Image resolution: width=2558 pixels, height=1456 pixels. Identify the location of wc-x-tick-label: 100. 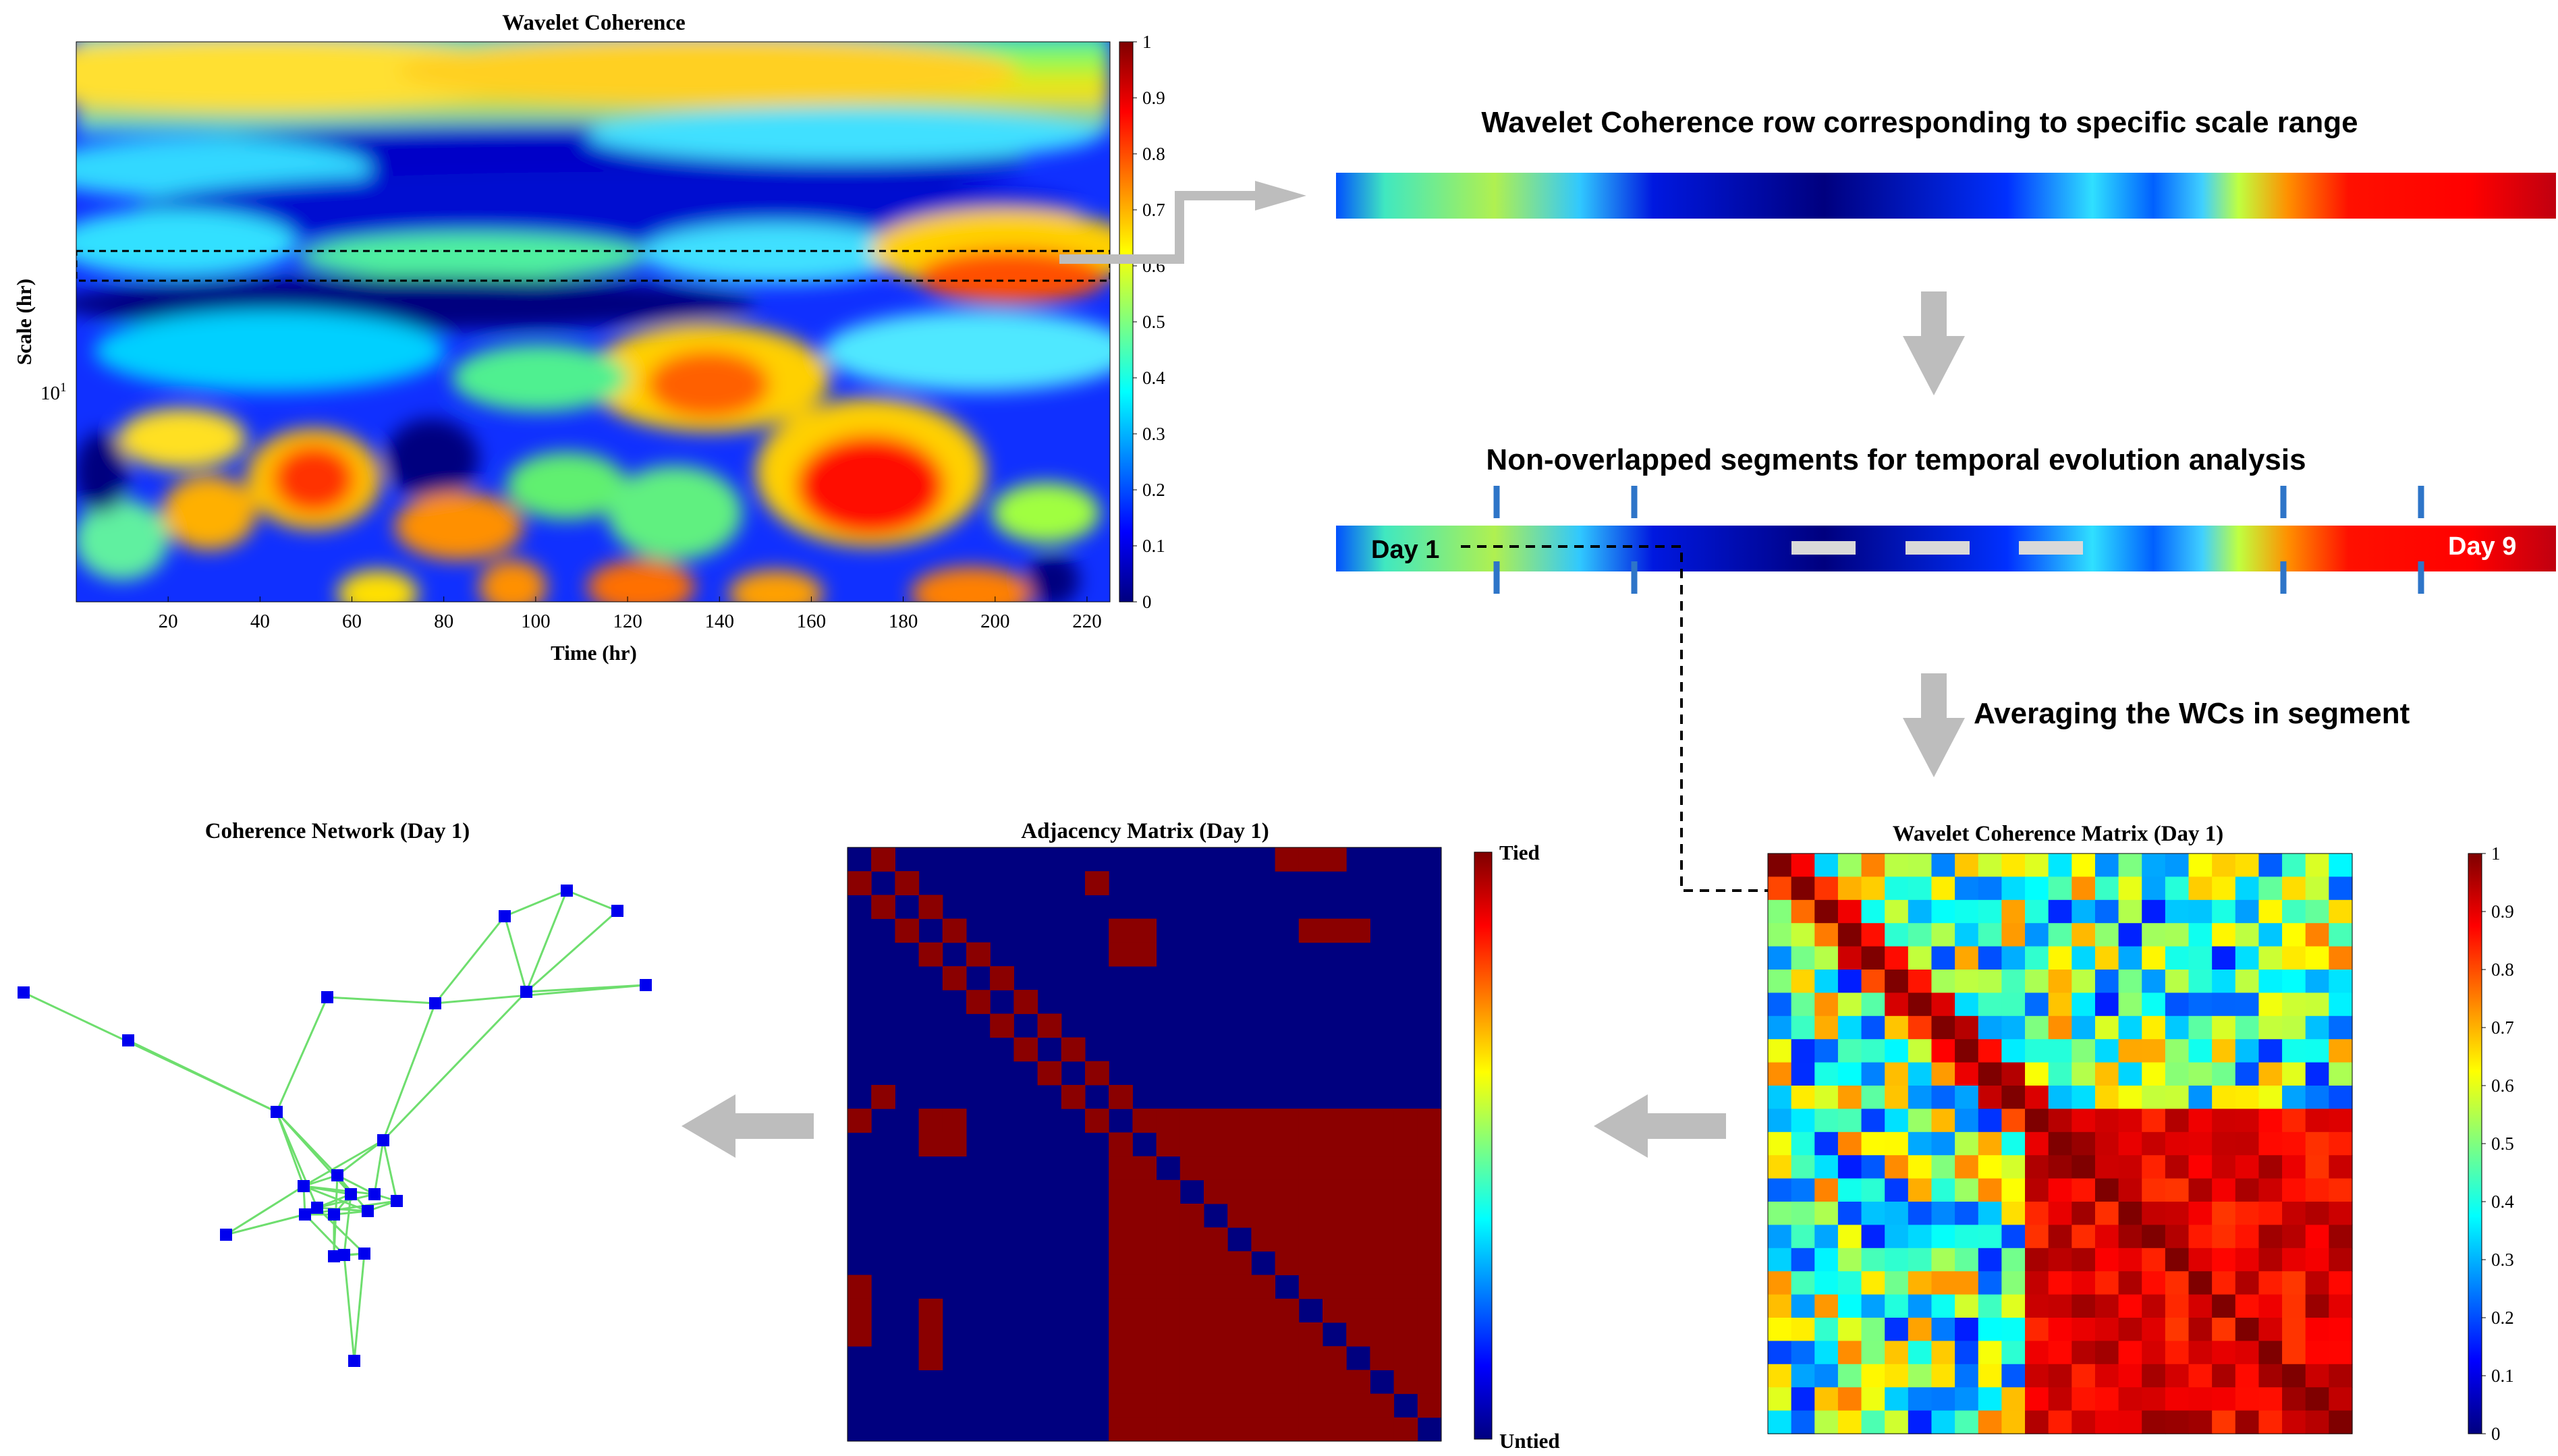
(536, 621).